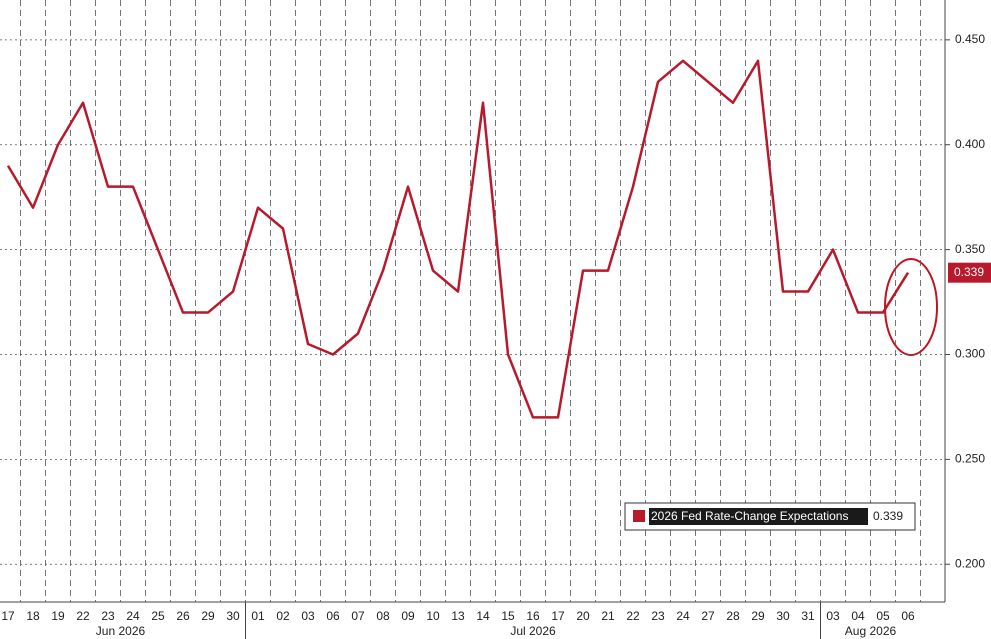 This screenshot has width=991, height=639. What do you see at coordinates (911, 307) in the screenshot?
I see `highlight-circle` at bounding box center [911, 307].